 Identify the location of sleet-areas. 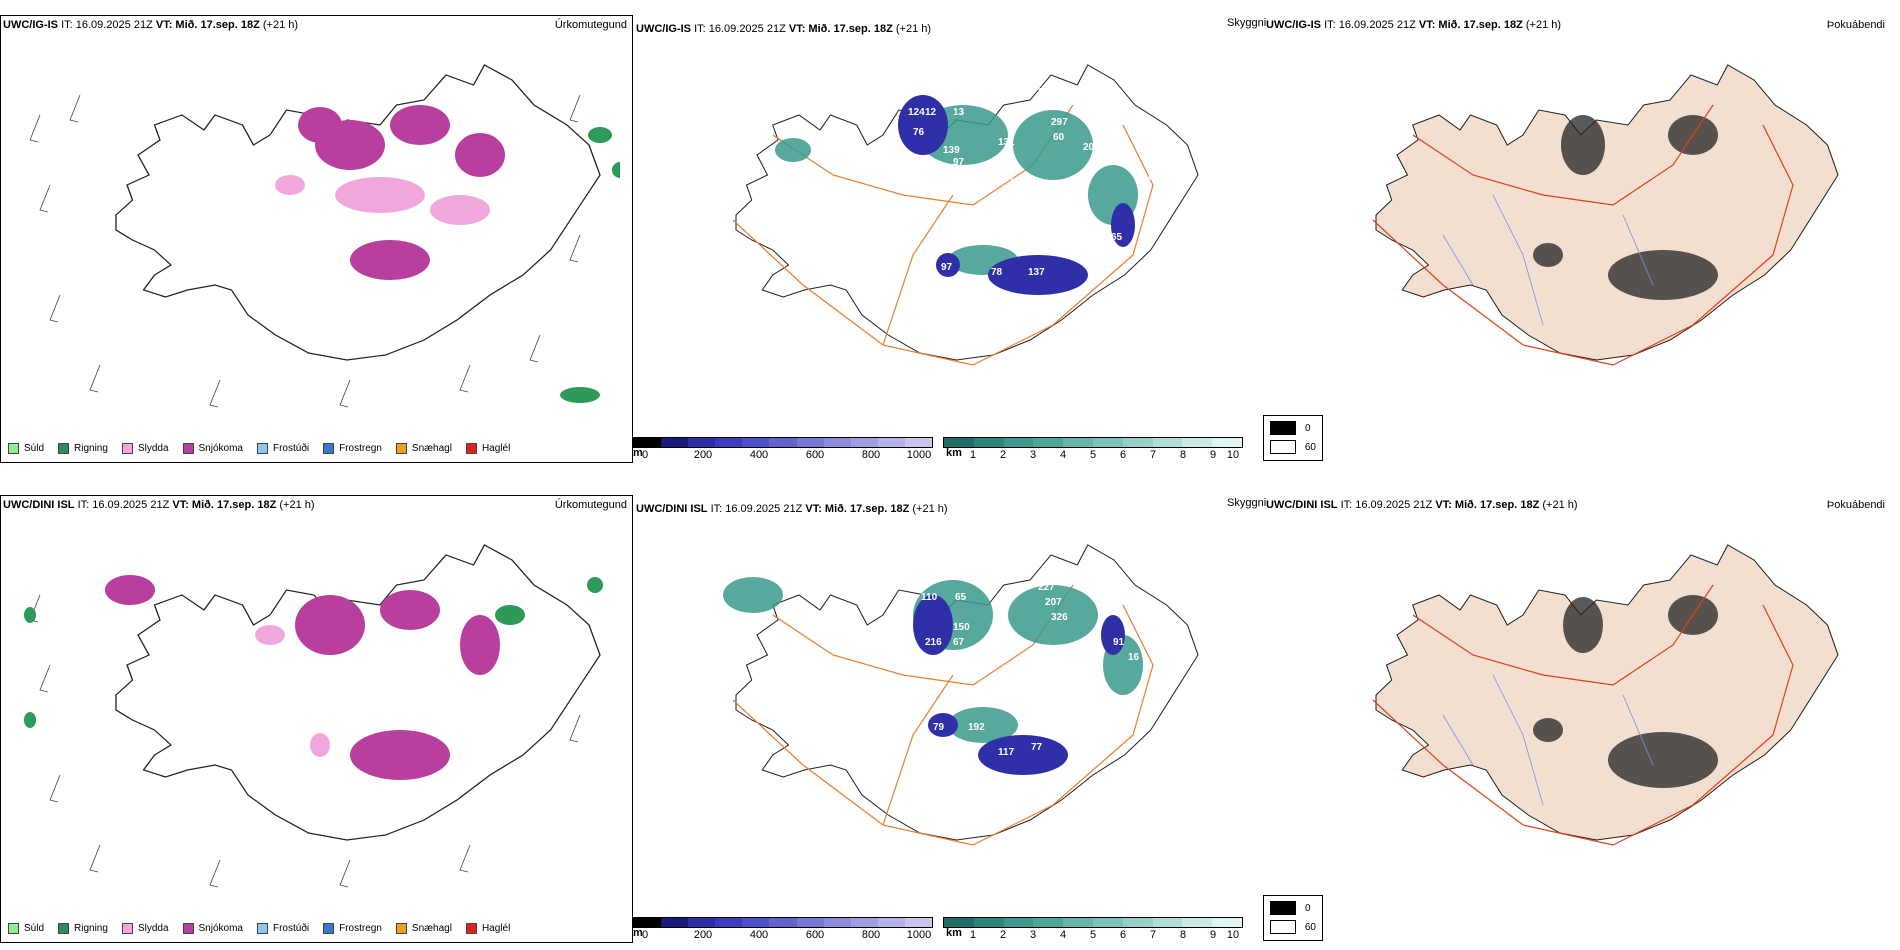
(292, 691).